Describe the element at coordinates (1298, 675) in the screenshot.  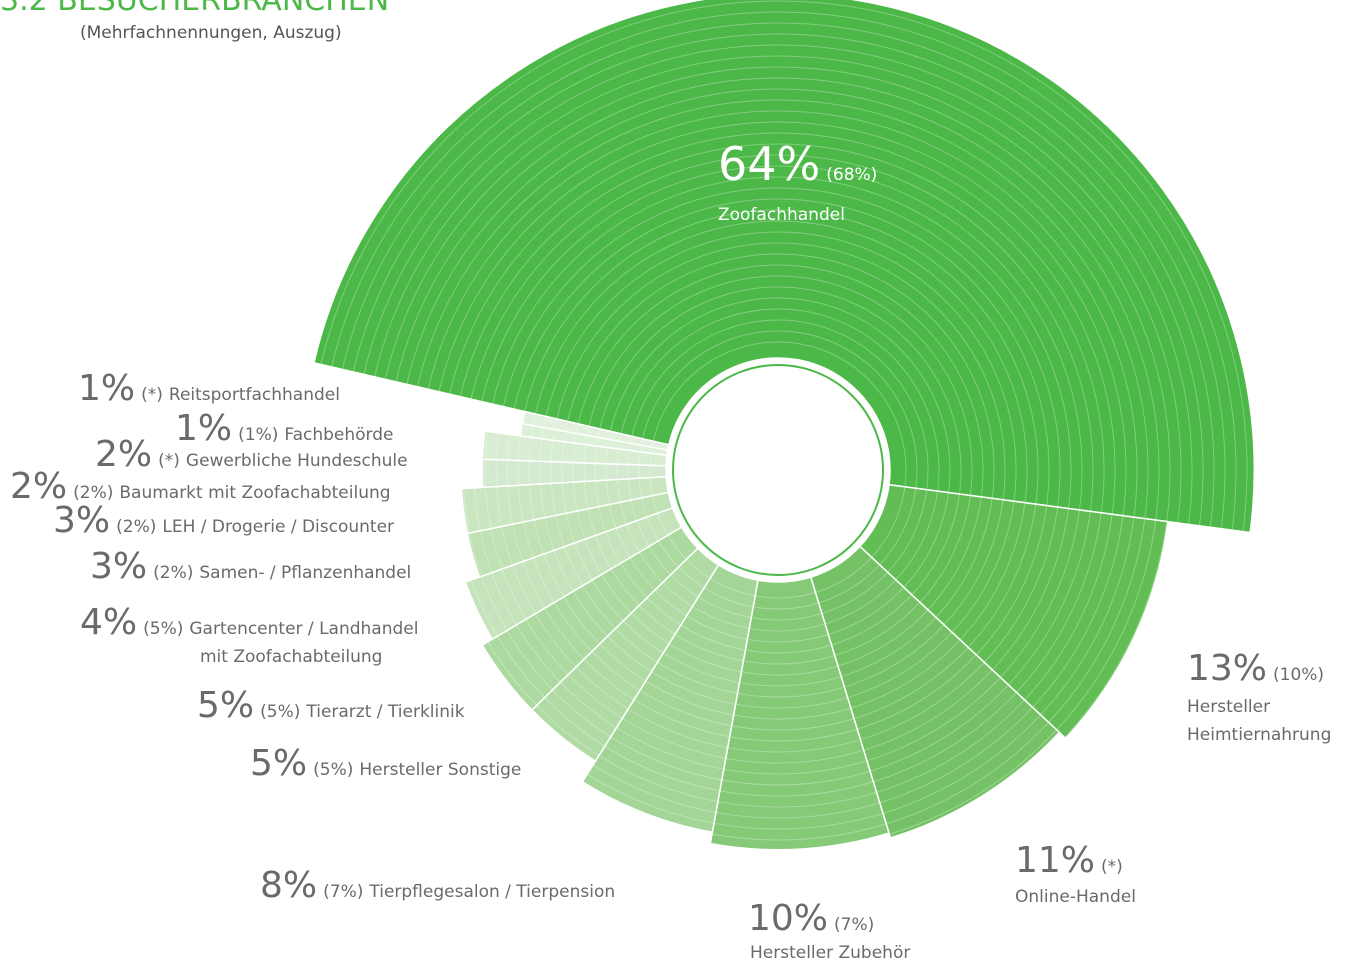
I see `previous-label: (10%)` at that location.